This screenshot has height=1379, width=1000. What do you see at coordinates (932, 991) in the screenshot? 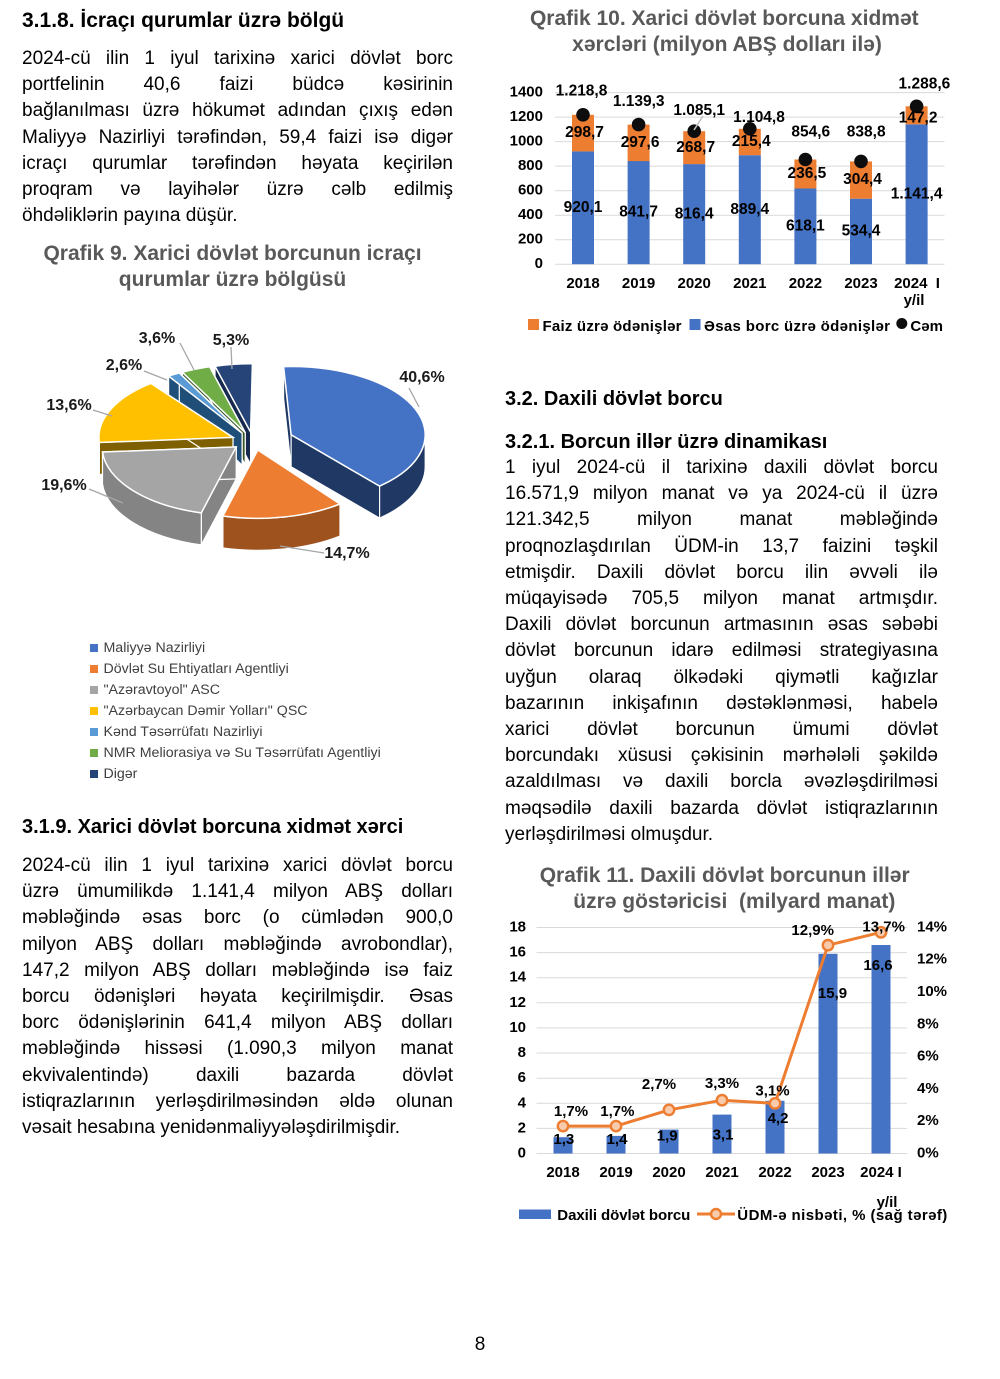
I see `svg-text: 10%` at bounding box center [932, 991].